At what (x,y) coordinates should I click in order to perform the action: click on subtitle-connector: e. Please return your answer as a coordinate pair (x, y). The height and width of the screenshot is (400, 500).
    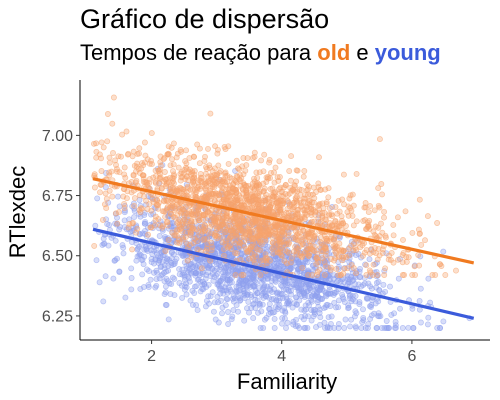
    Looking at the image, I should click on (362, 52).